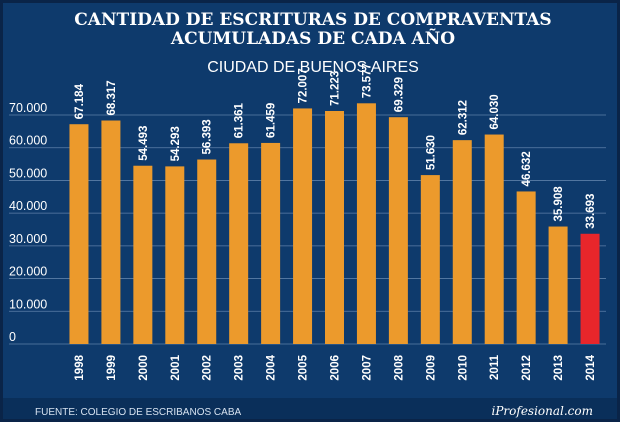 Image resolution: width=620 pixels, height=422 pixels. What do you see at coordinates (143, 254) in the screenshot?
I see `bar-2000` at bounding box center [143, 254].